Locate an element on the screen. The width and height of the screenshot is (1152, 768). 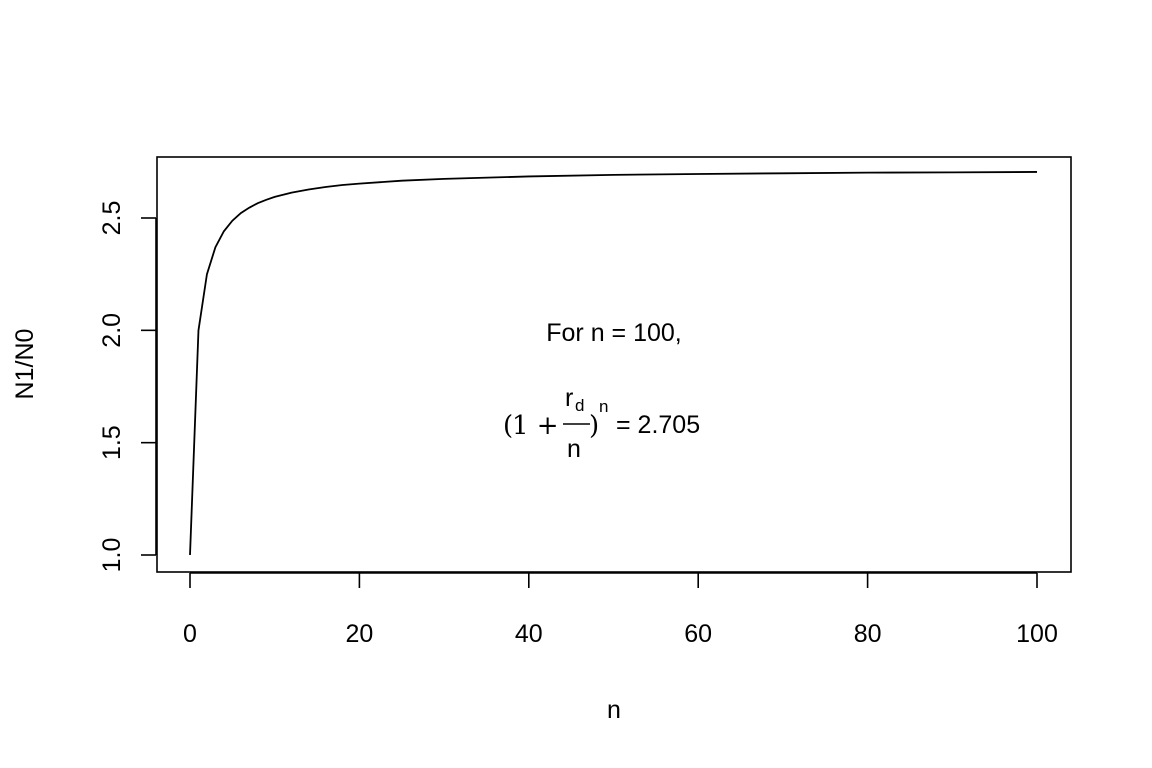
x-tick-label: 20 is located at coordinates (359, 634).